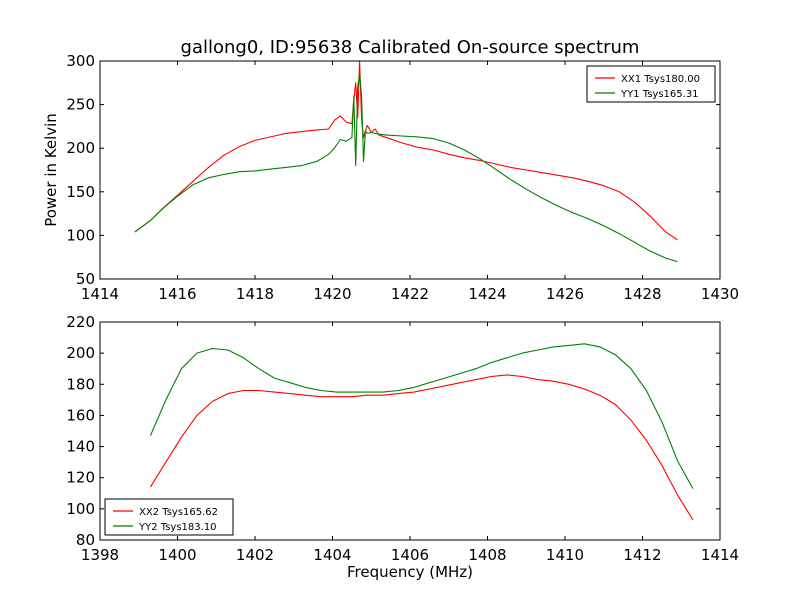 Image resolution: width=800 pixels, height=600 pixels. Describe the element at coordinates (177, 555) in the screenshot. I see `x-tick-label: 1400` at that location.